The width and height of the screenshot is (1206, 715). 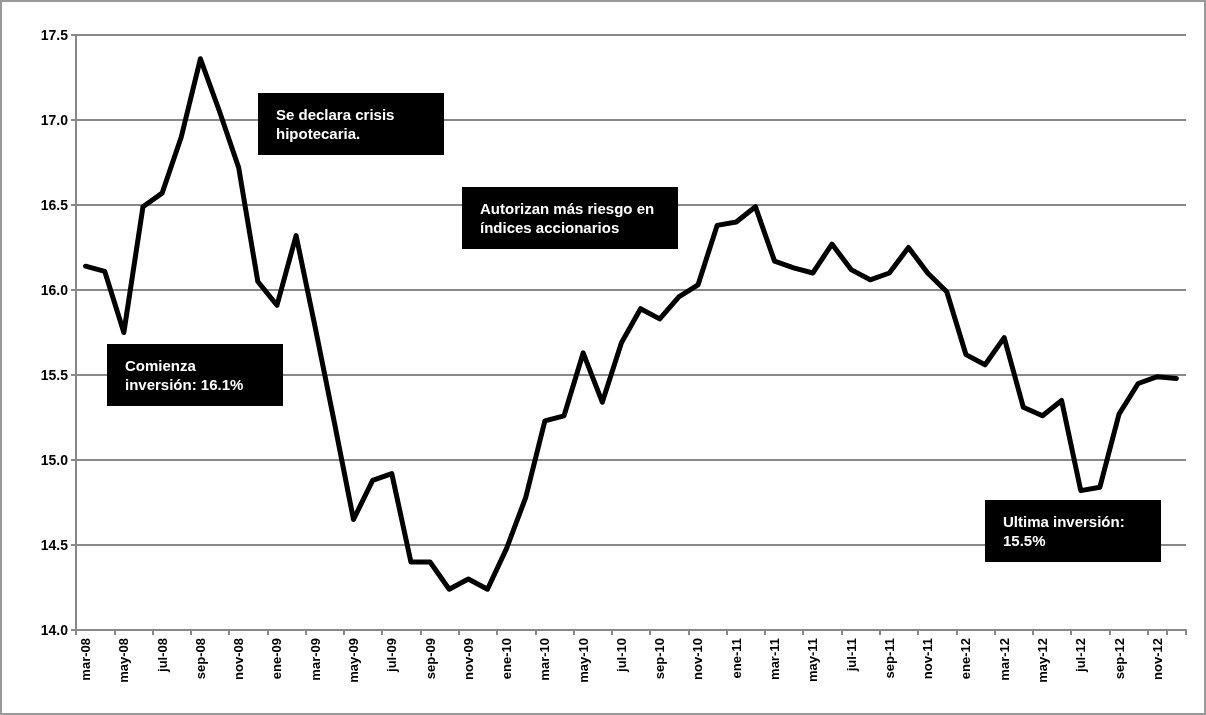 I want to click on y-tick-label: 17.0, so click(x=54, y=120).